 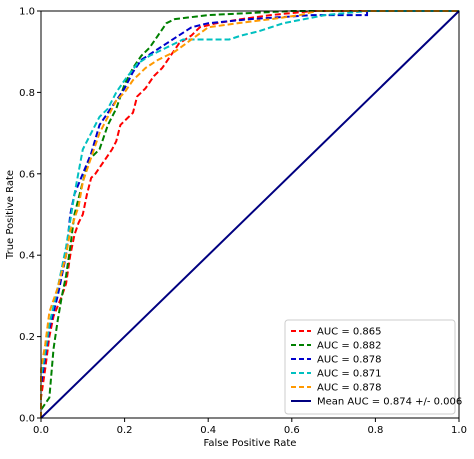 I want to click on y-axis-label: True Positive Rate, so click(x=10, y=215).